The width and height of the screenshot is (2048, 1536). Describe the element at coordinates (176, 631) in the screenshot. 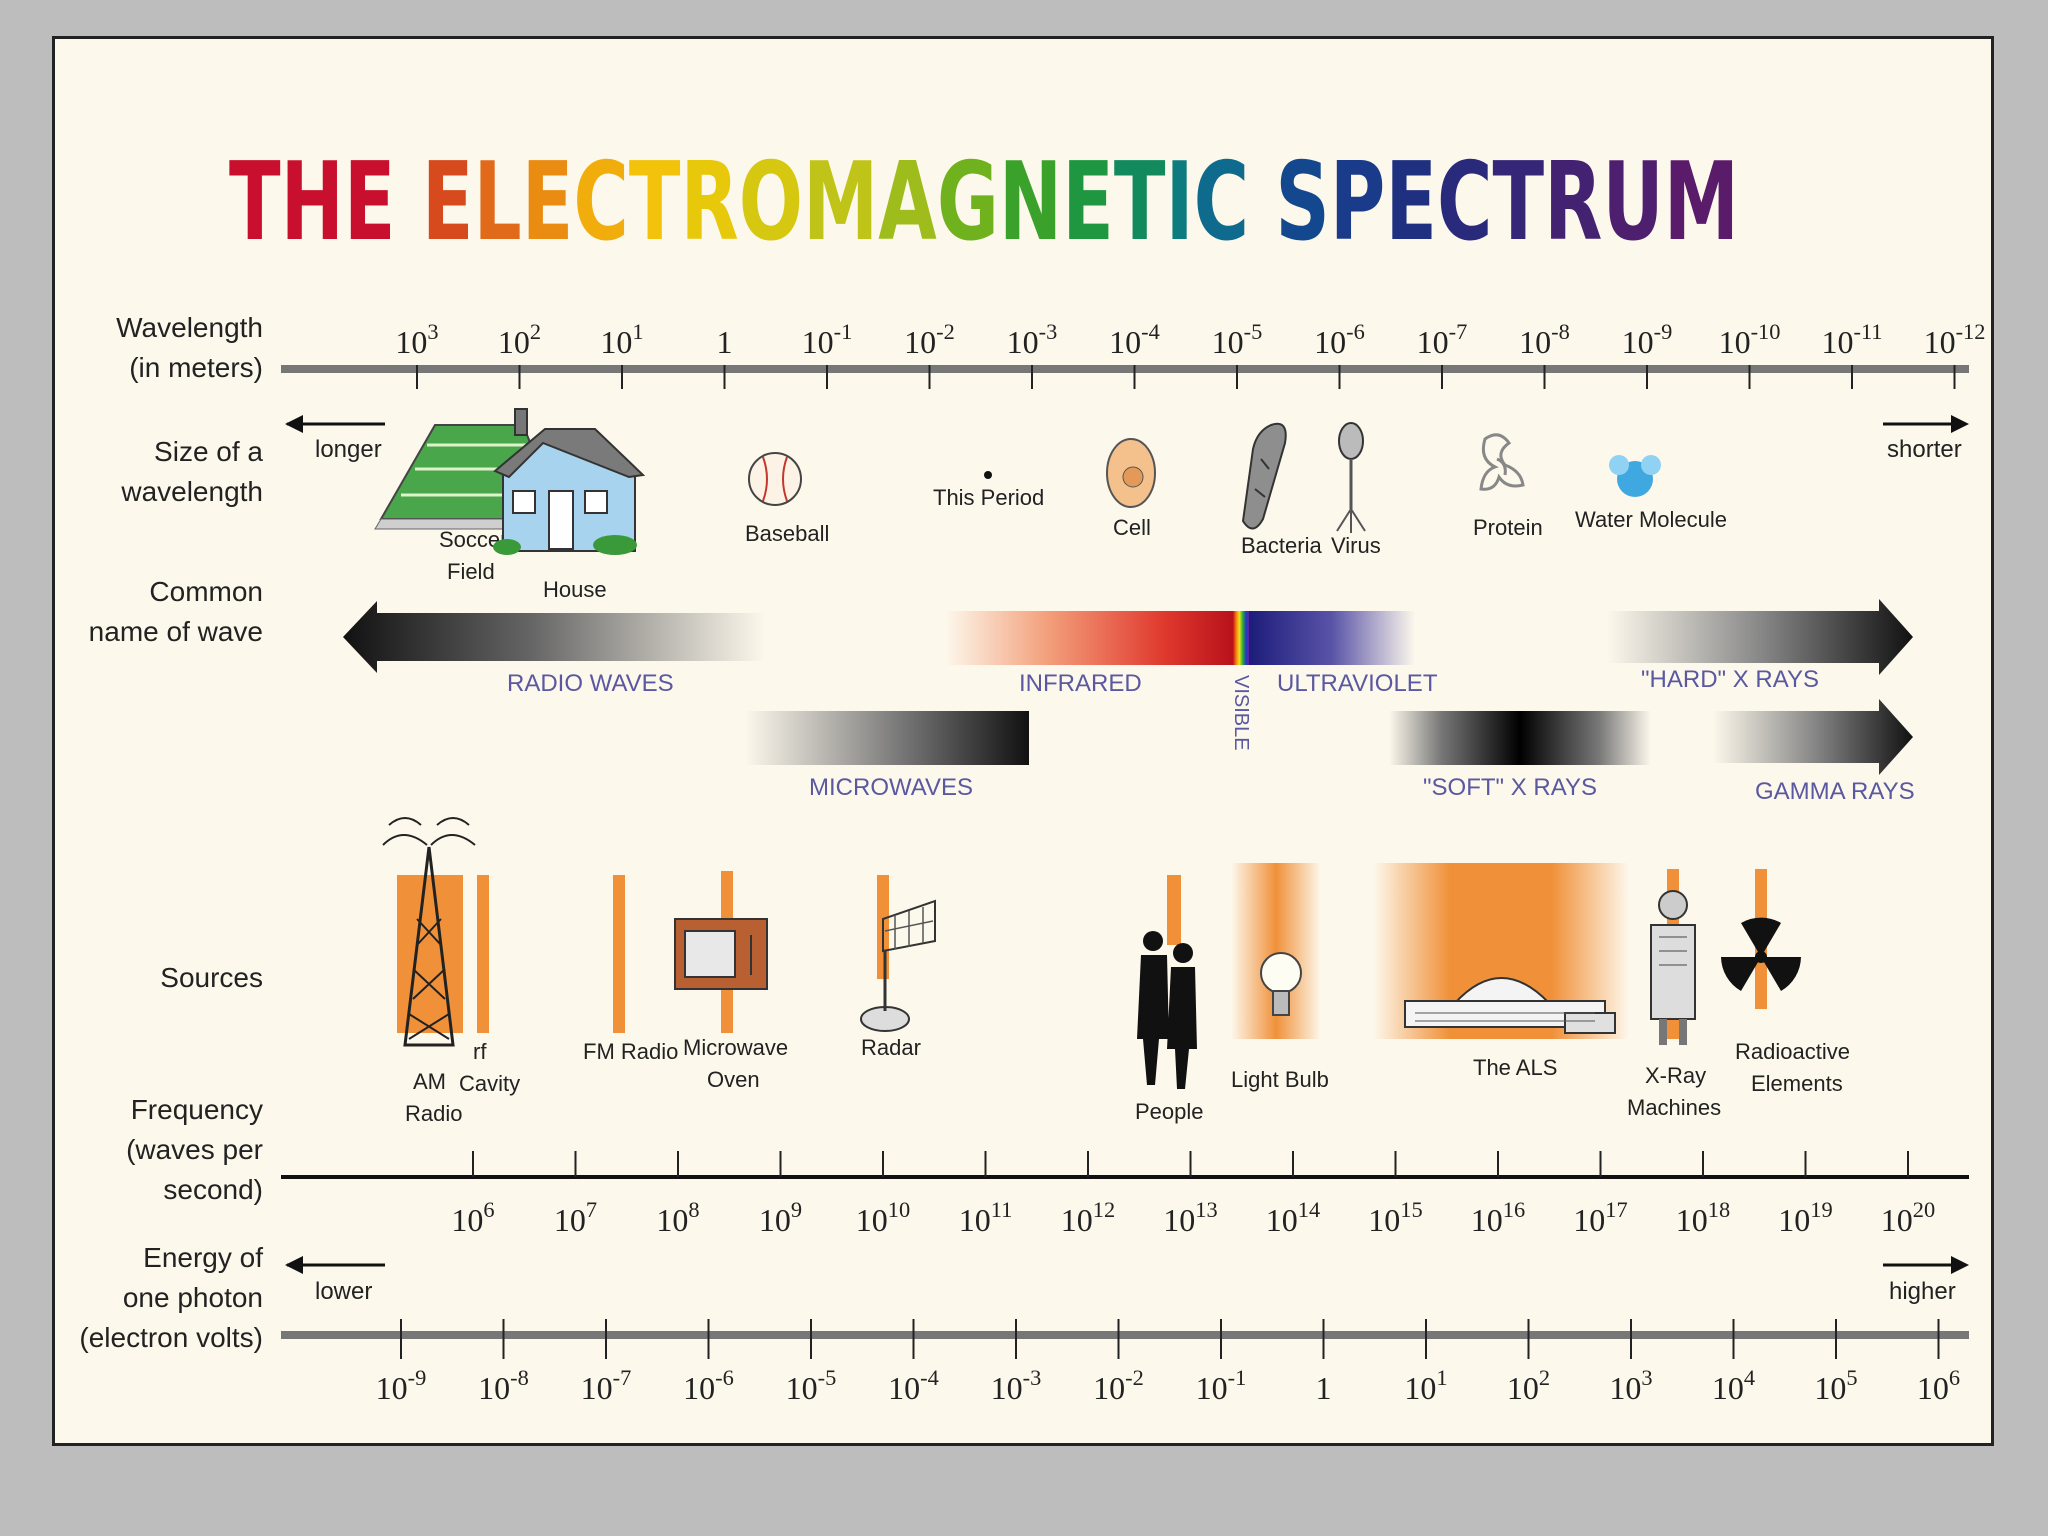

I see `row-label-common: name of wave` at that location.